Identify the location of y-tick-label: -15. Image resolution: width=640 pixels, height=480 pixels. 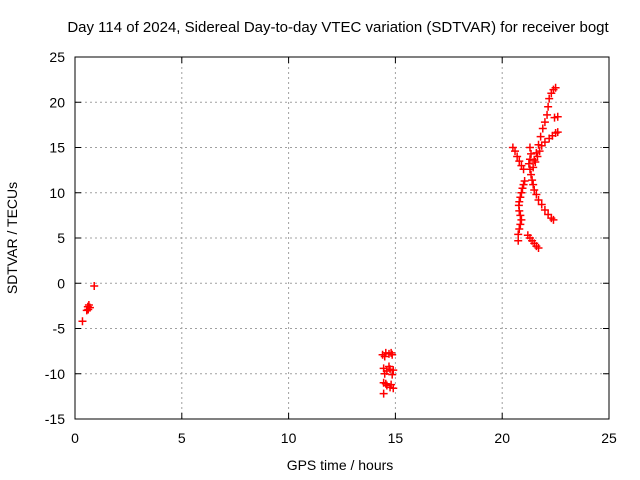
(55, 419).